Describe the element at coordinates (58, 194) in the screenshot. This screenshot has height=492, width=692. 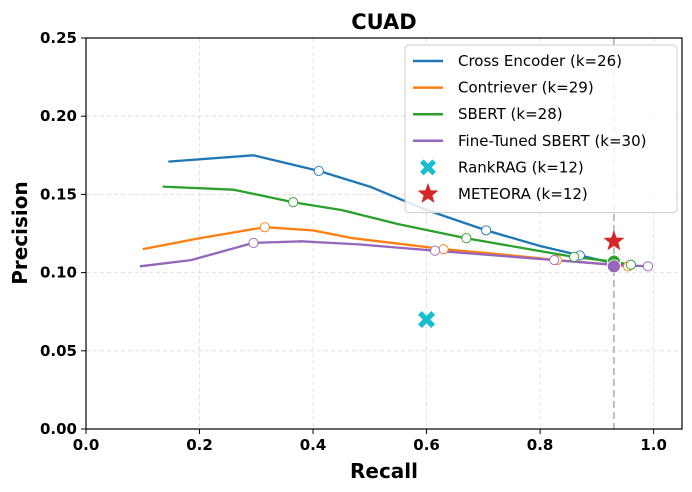
I see `y-tick-label-3: 0.15` at that location.